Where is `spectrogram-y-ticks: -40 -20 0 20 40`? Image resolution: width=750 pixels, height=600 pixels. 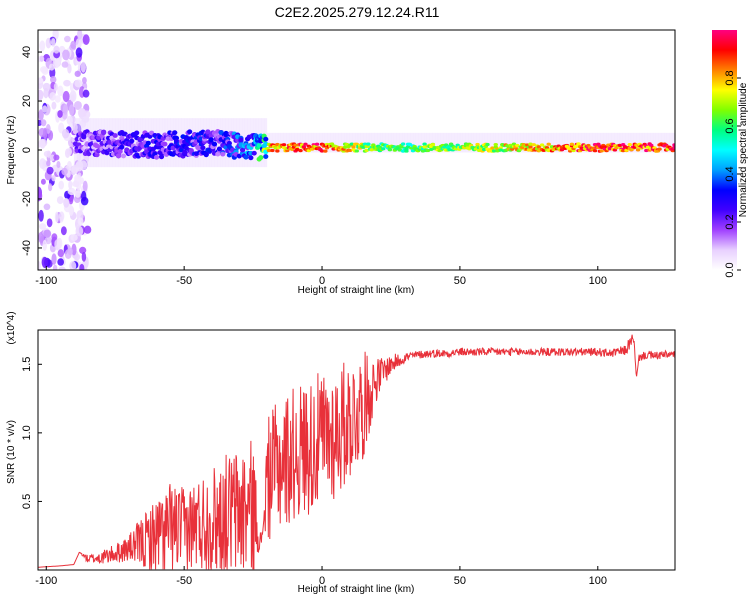 spectrogram-y-ticks: -40 -20 0 20 40 is located at coordinates (31, 151).